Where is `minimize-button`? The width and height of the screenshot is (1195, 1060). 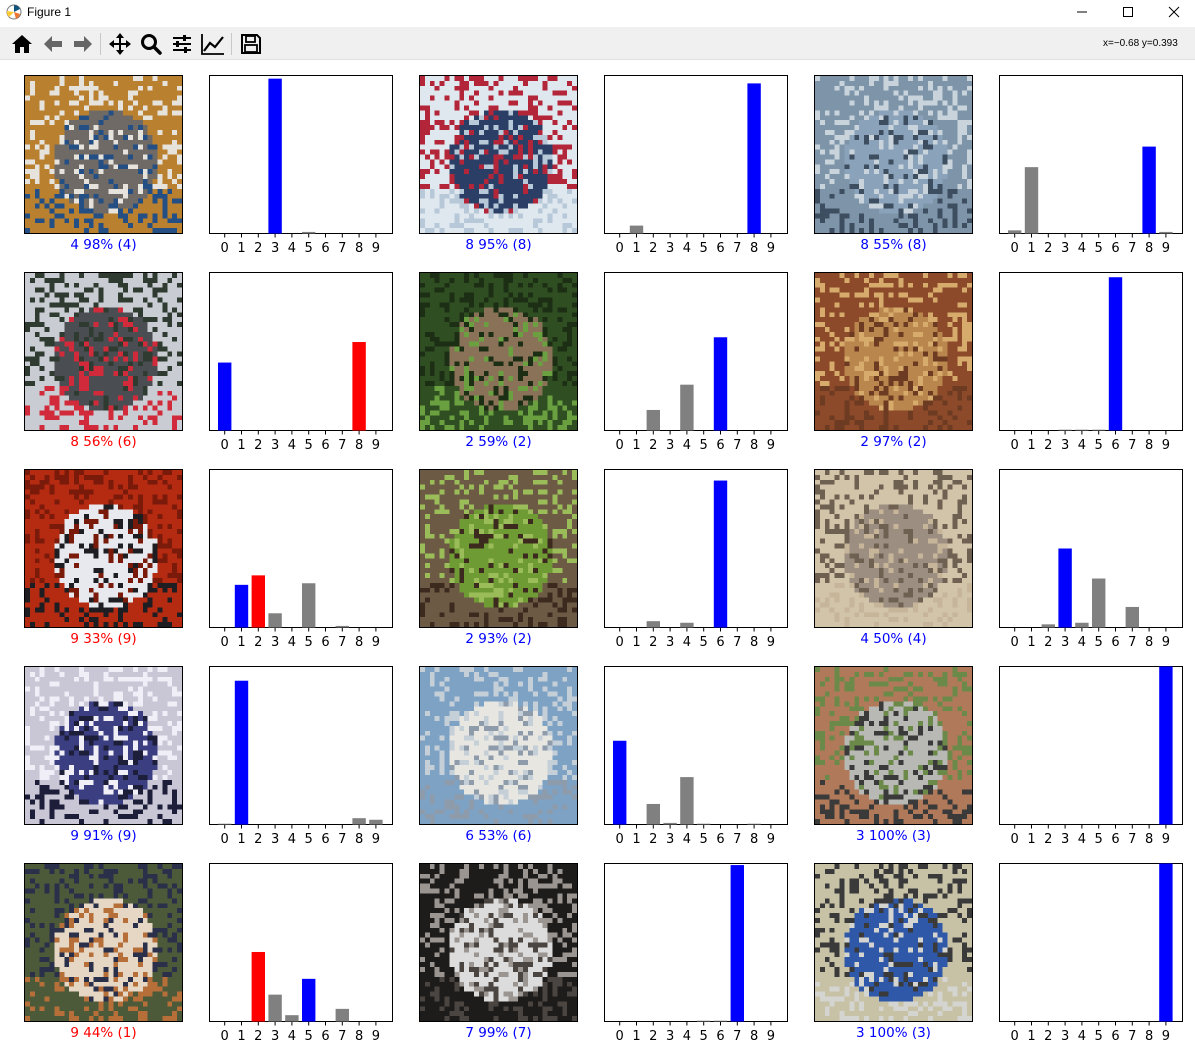
minimize-button is located at coordinates (1082, 12).